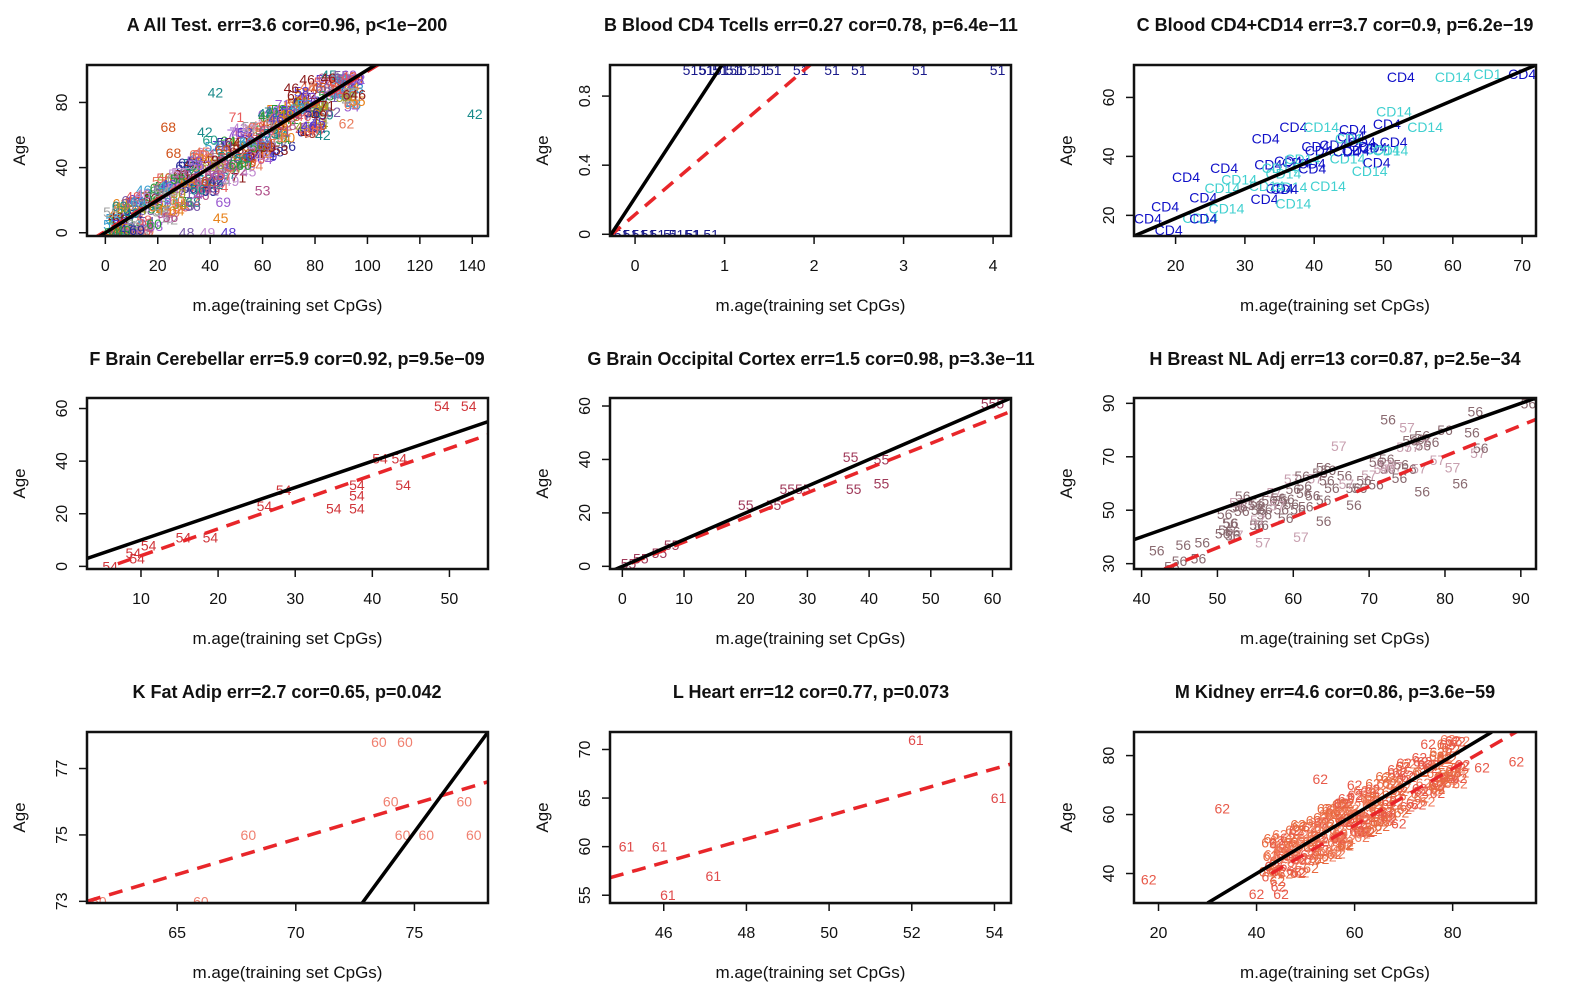  What do you see at coordinates (903, 266) in the screenshot?
I see `x-tick-label: 3` at bounding box center [903, 266].